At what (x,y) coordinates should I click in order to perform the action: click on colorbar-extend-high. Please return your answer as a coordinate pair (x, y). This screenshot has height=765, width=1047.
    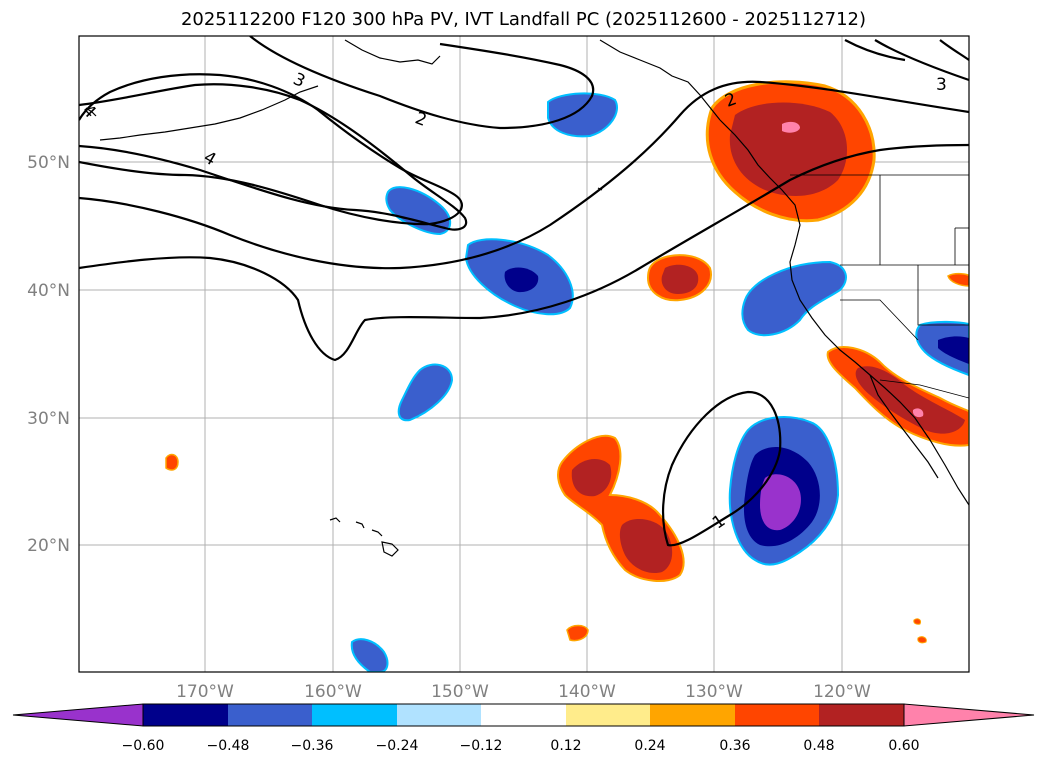
    Looking at the image, I should click on (969, 715).